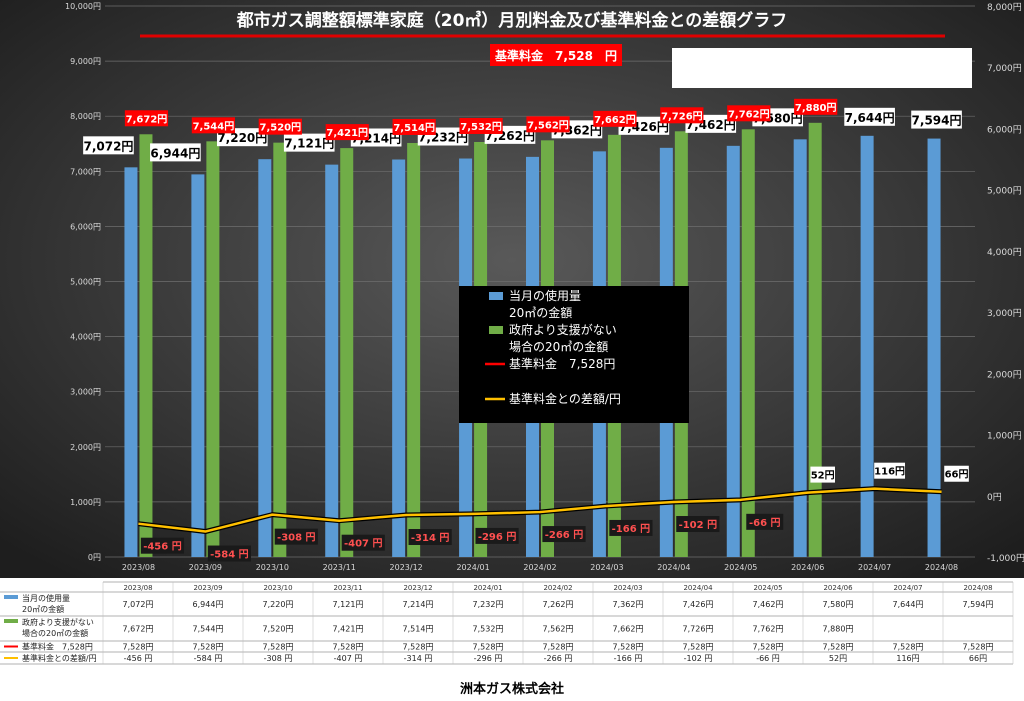 Image resolution: width=1024 pixels, height=701 pixels. Describe the element at coordinates (874, 567) in the screenshot. I see `x-tick-label: 2024/07` at that location.